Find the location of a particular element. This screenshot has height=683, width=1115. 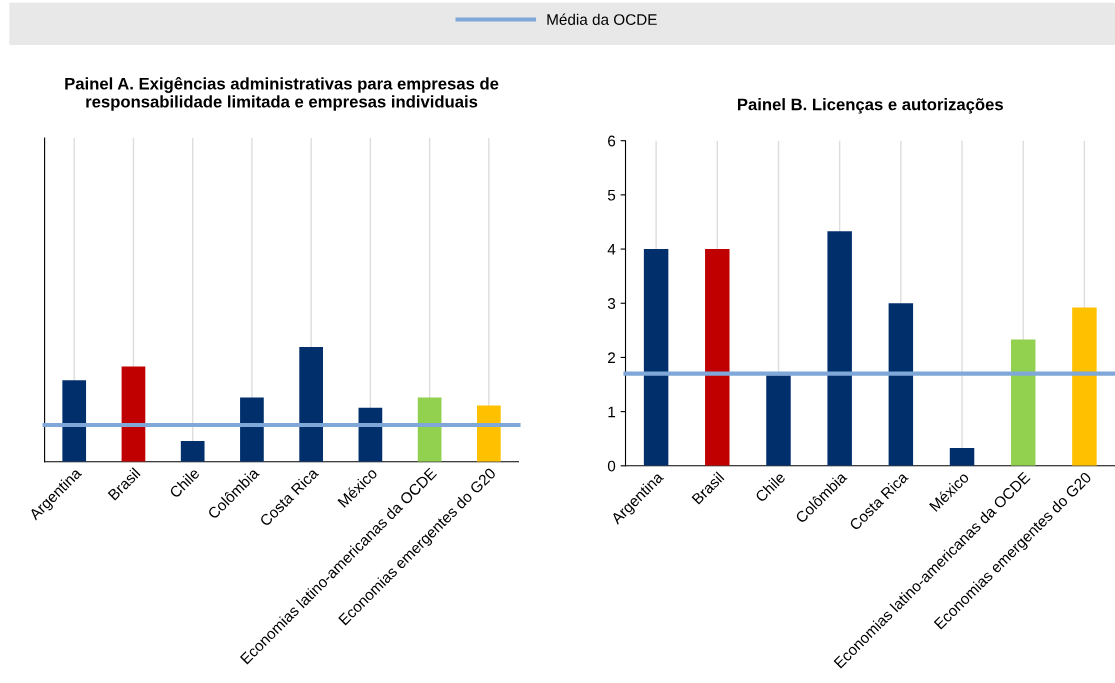

y-tick-label: 1 is located at coordinates (612, 412).